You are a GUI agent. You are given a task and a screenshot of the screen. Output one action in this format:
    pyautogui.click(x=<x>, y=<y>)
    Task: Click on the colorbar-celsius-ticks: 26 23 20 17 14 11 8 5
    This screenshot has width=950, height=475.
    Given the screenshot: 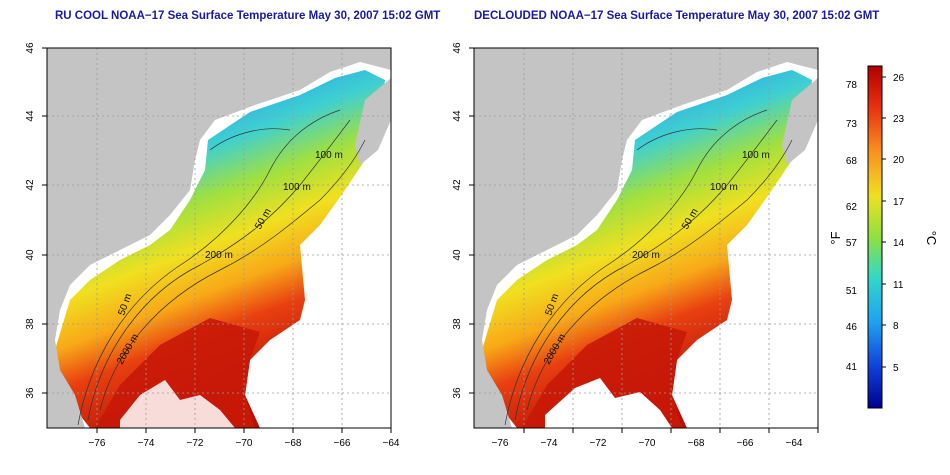 What is the action you would take?
    pyautogui.click(x=899, y=223)
    